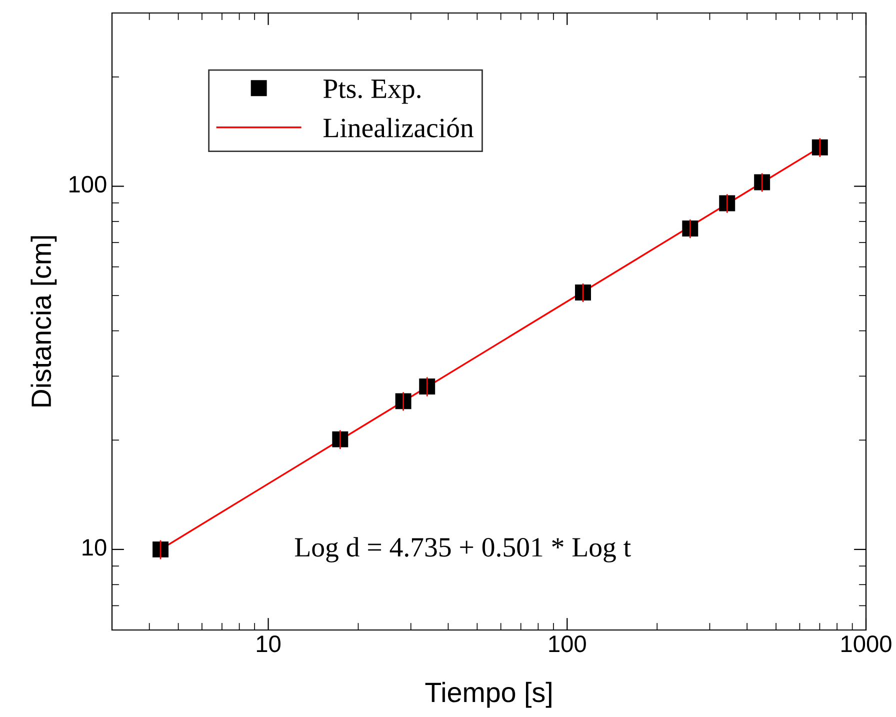  What do you see at coordinates (372, 92) in the screenshot?
I see `legend-label: Pts. Exp.` at bounding box center [372, 92].